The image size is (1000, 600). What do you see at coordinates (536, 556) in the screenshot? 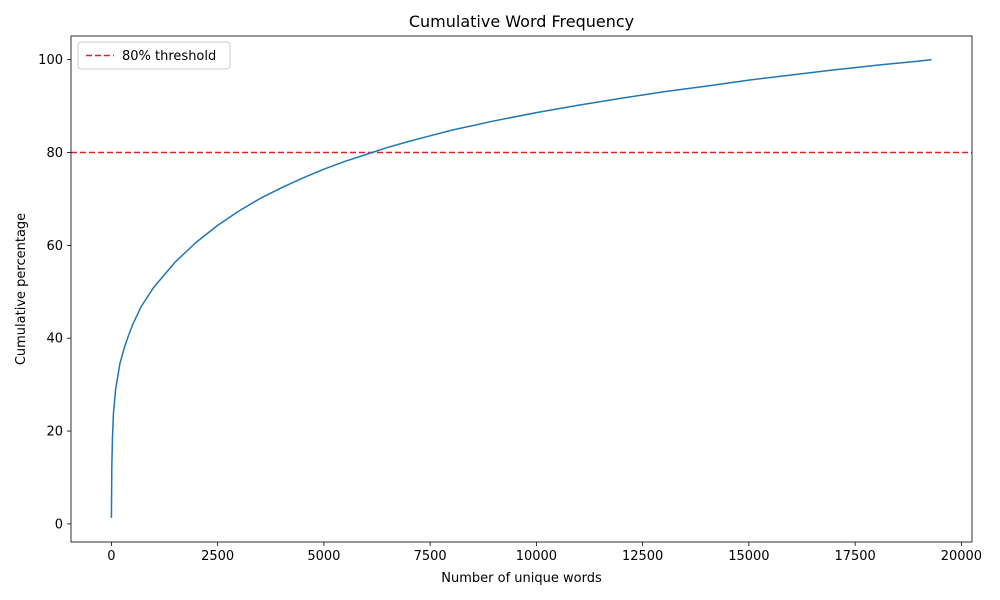
I see `x-tick-label: 10000` at bounding box center [536, 556].